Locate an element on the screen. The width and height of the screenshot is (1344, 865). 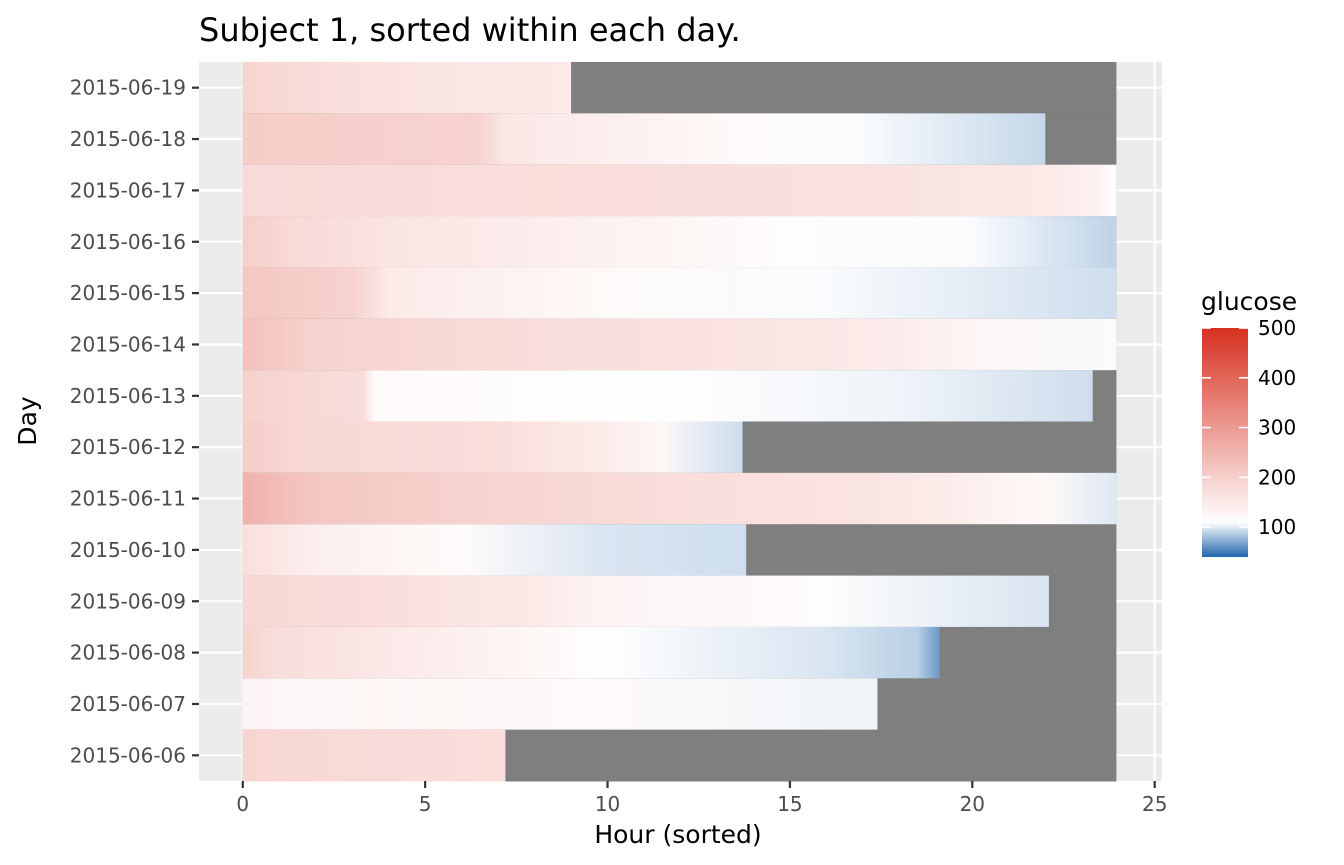
x-tick-label: 10 is located at coordinates (607, 804).